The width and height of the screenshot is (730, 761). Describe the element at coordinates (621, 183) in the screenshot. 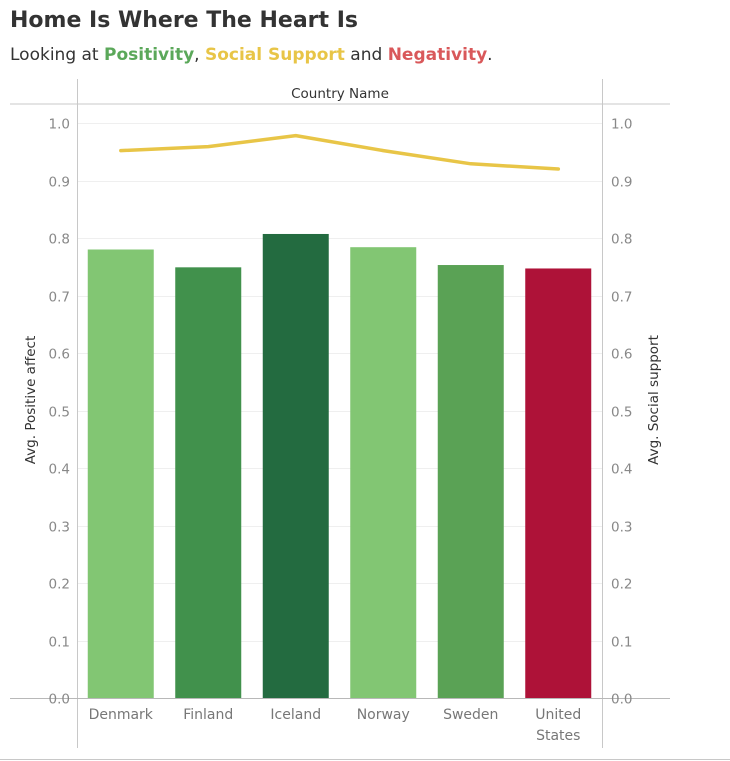

I see `right-tick-label: 0.9` at that location.